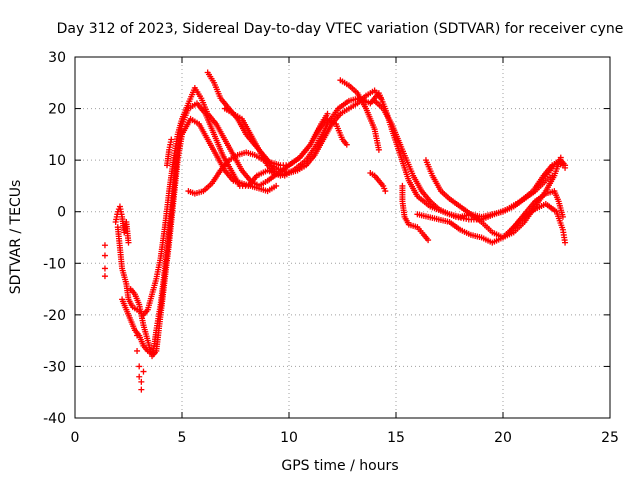 Image resolution: width=640 pixels, height=480 pixels. What do you see at coordinates (610, 438) in the screenshot?
I see `x-tick-label: 25` at bounding box center [610, 438].